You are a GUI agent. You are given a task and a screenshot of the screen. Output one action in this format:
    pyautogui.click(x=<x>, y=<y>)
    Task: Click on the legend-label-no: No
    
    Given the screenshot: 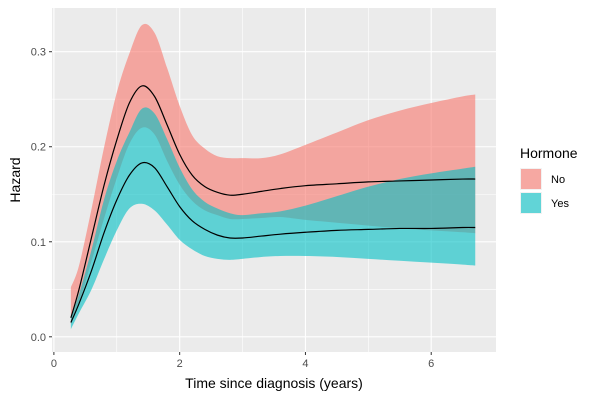 What is the action you would take?
    pyautogui.click(x=558, y=180)
    